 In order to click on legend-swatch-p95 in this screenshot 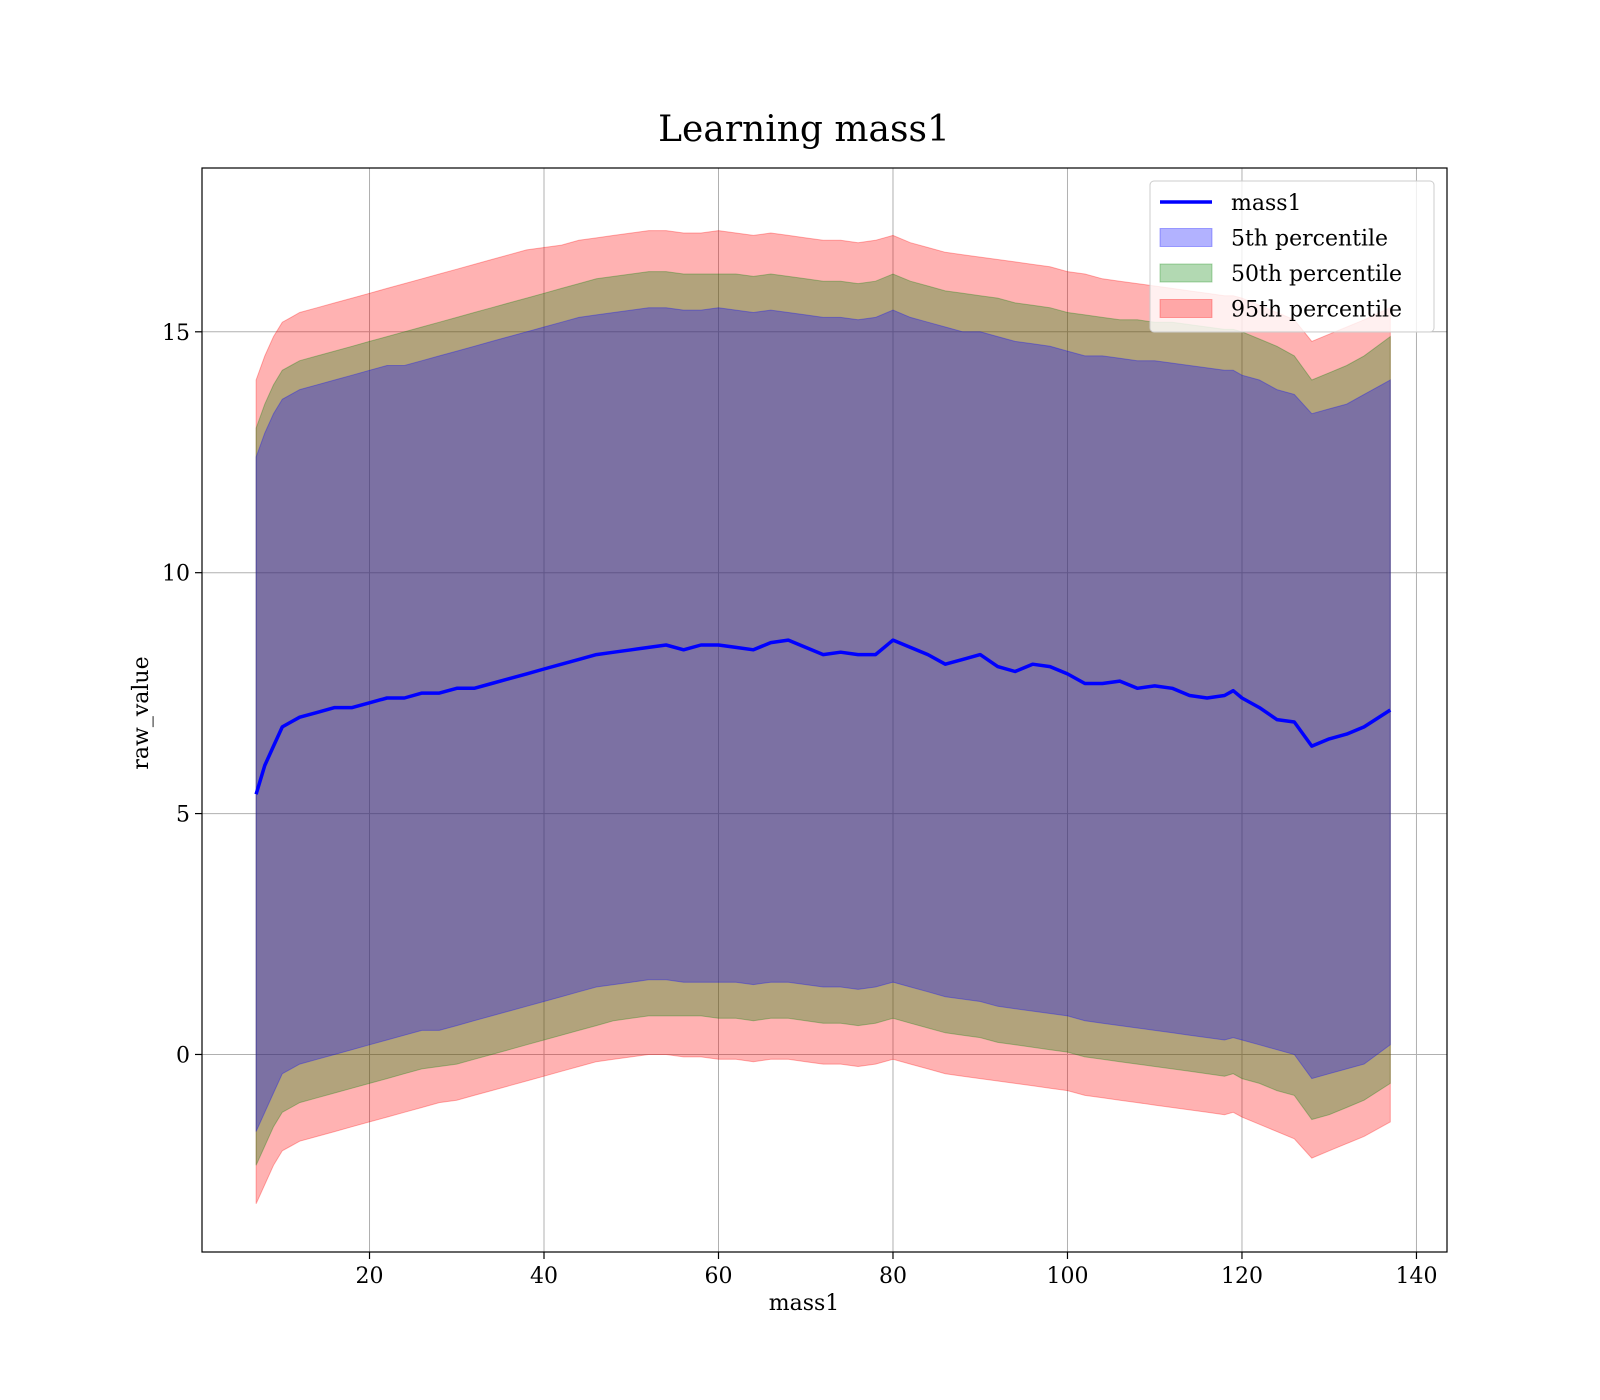, I will do `click(1186, 308)`.